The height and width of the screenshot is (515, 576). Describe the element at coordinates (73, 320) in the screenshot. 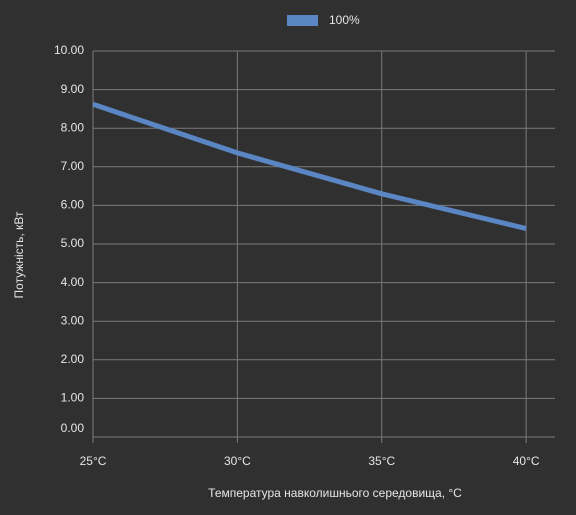

I see `y-tick-label: 3.00` at that location.